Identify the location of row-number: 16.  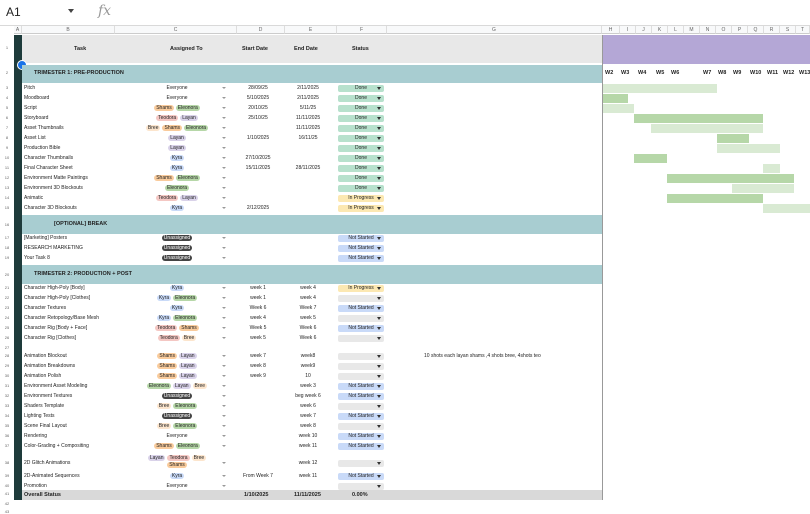
(7, 224).